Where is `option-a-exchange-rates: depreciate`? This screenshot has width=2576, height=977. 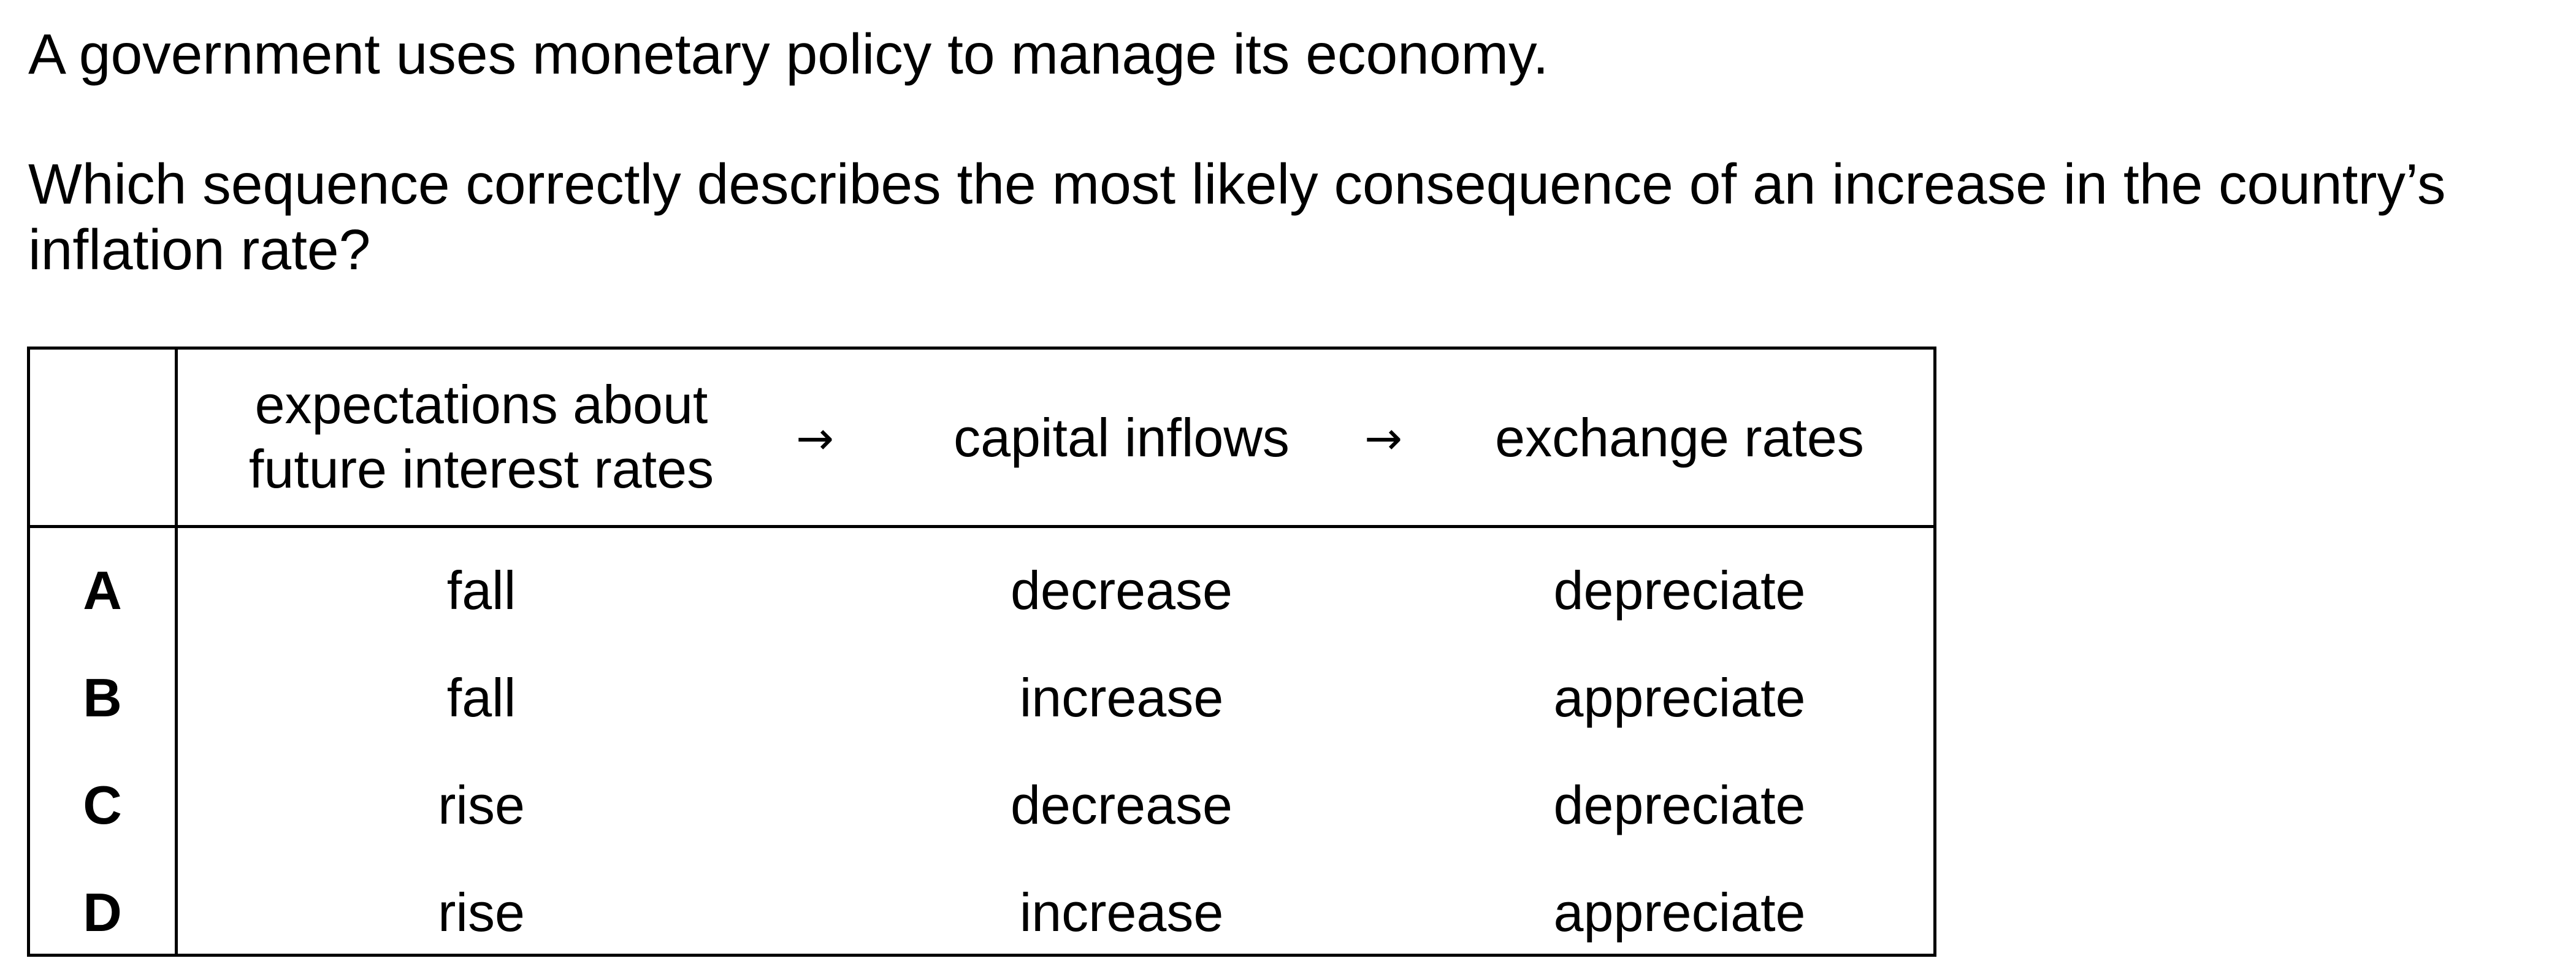
option-a-exchange-rates: depreciate is located at coordinates (1679, 590).